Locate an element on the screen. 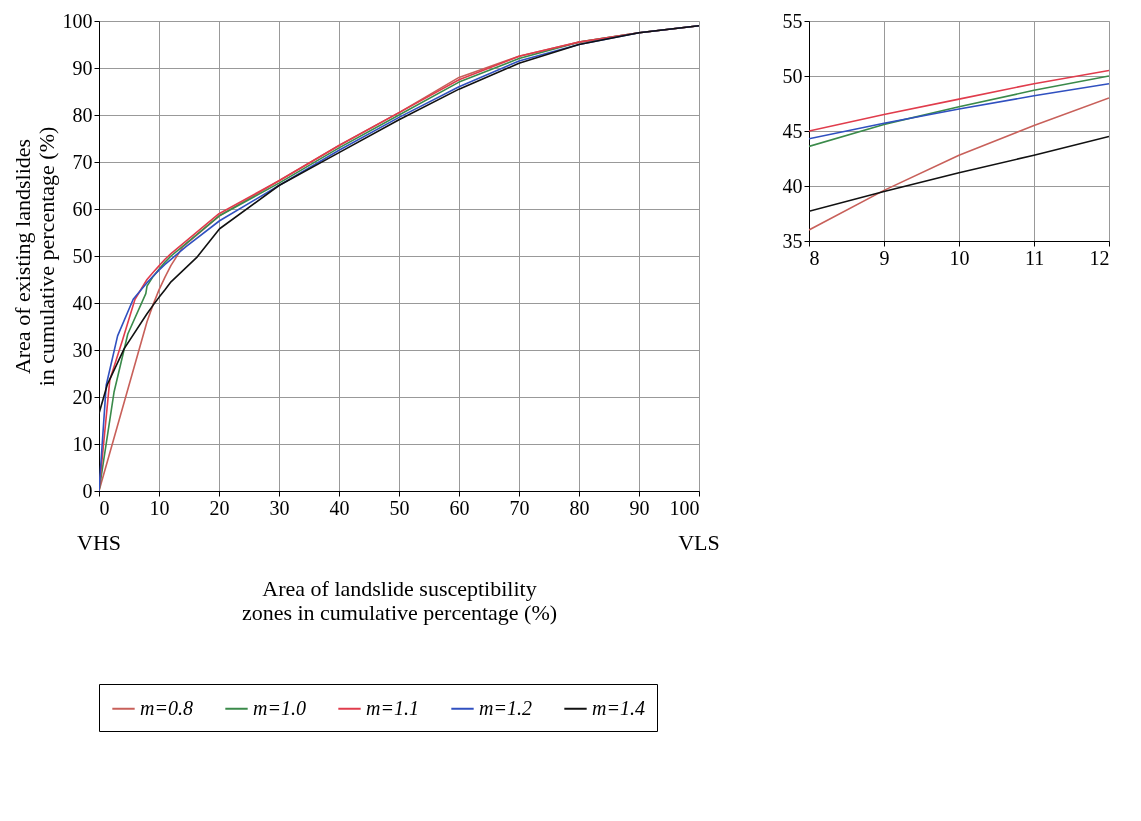 The width and height of the screenshot is (1141, 821). y-tick-label: 70 is located at coordinates (82, 161).